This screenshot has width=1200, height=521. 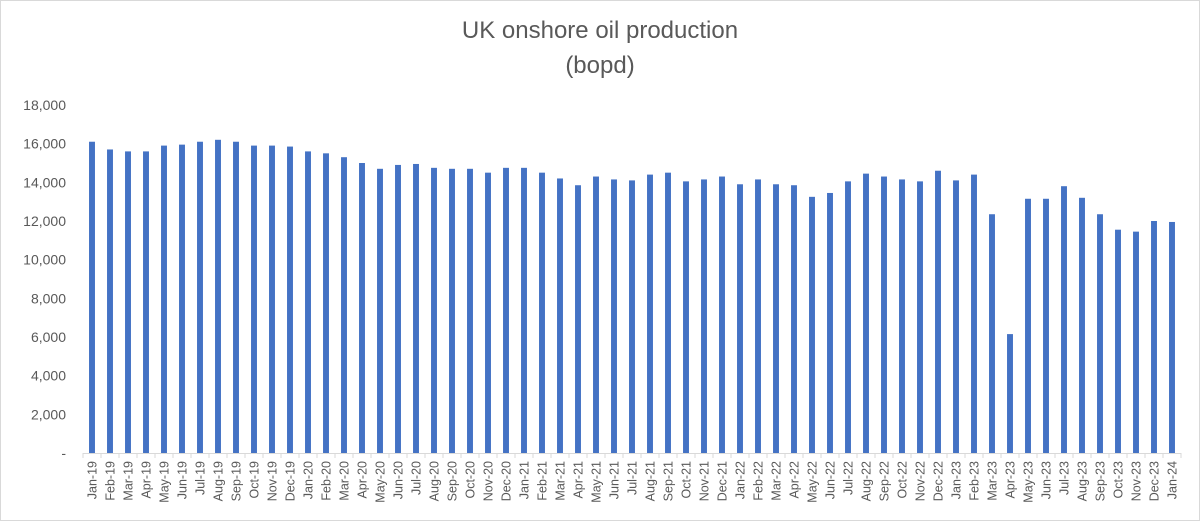 I want to click on x-tick-label: Nov-19, so click(x=273, y=481).